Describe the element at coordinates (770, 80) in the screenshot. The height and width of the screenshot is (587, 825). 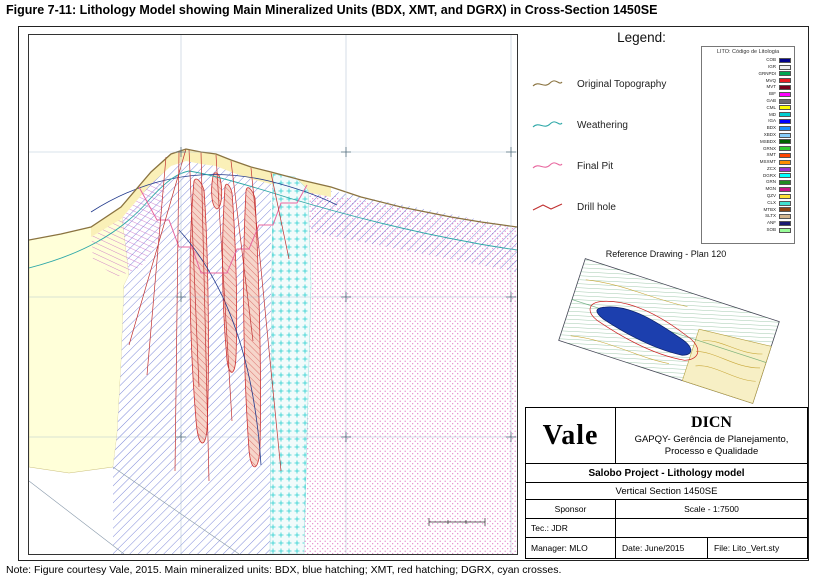
I see `lito-code: MVQ` at that location.